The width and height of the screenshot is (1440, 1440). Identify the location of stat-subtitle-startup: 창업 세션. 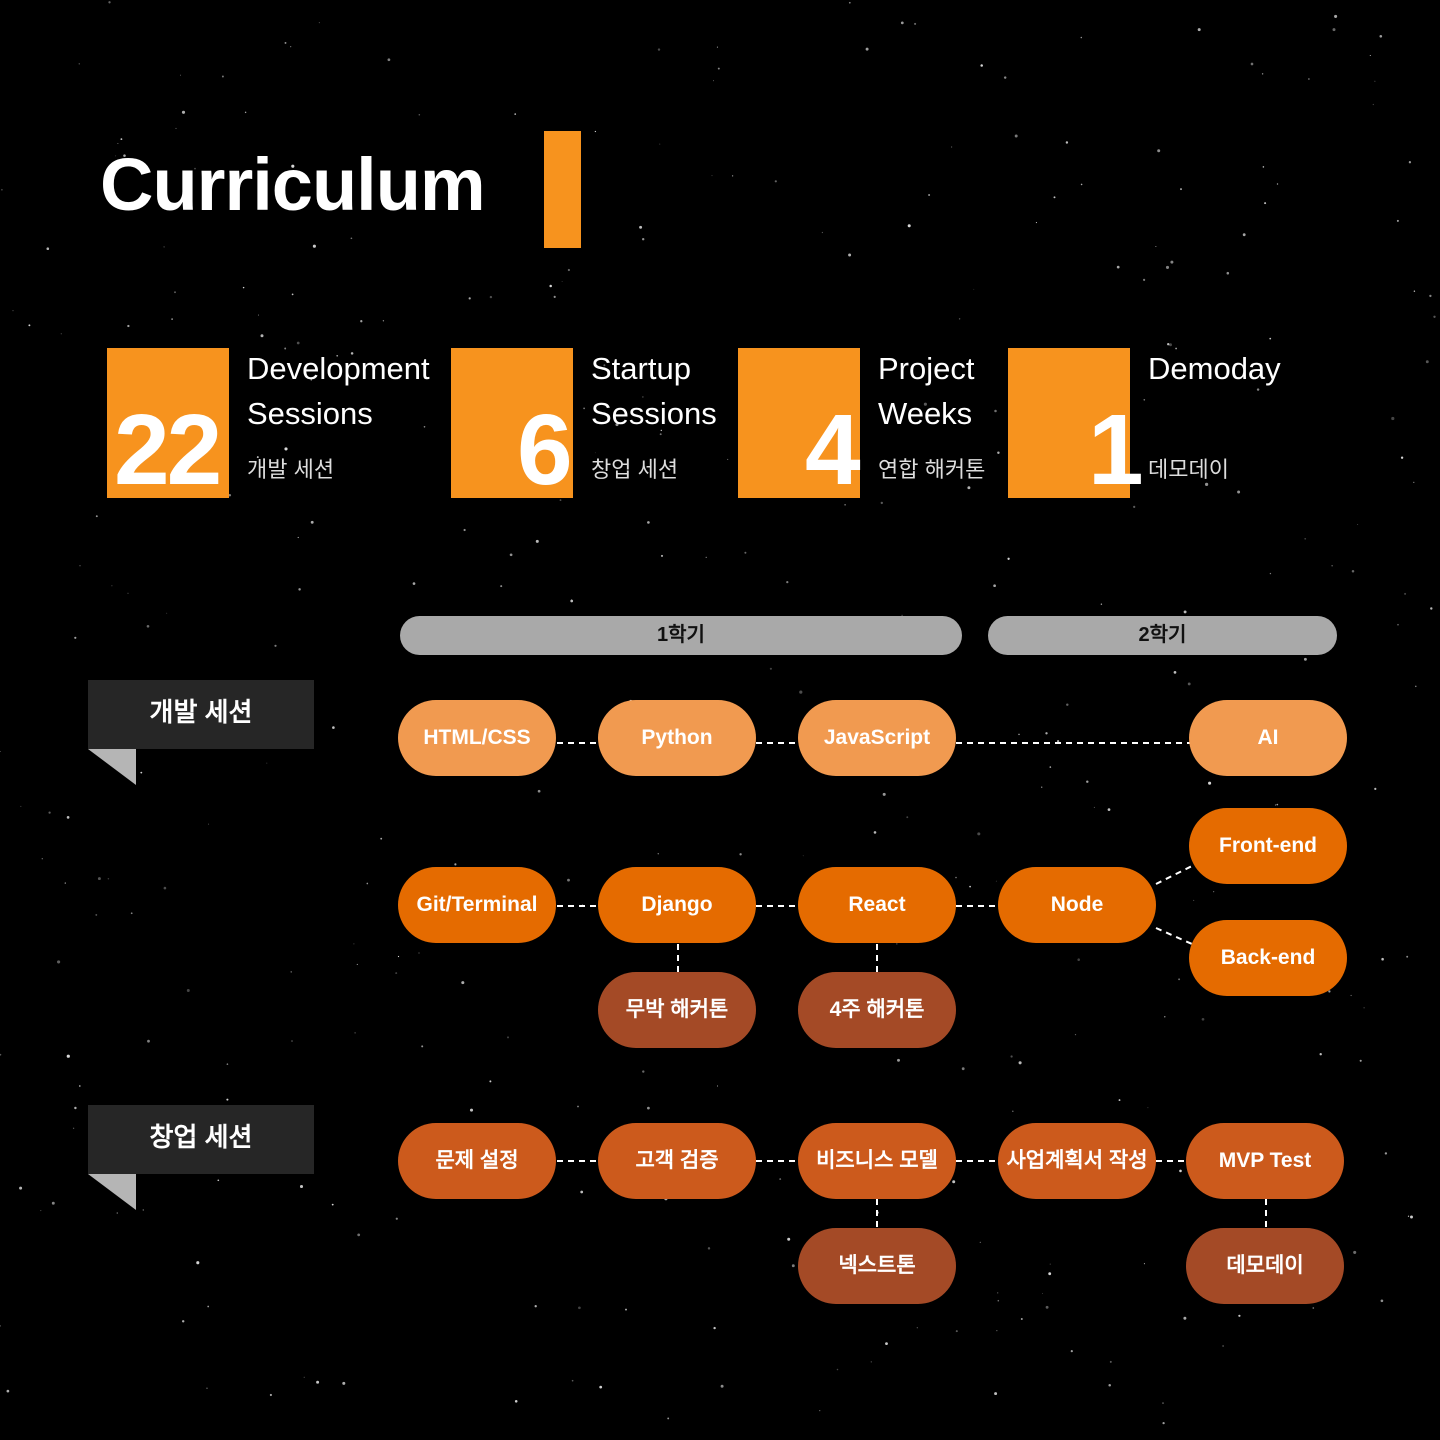
(635, 469).